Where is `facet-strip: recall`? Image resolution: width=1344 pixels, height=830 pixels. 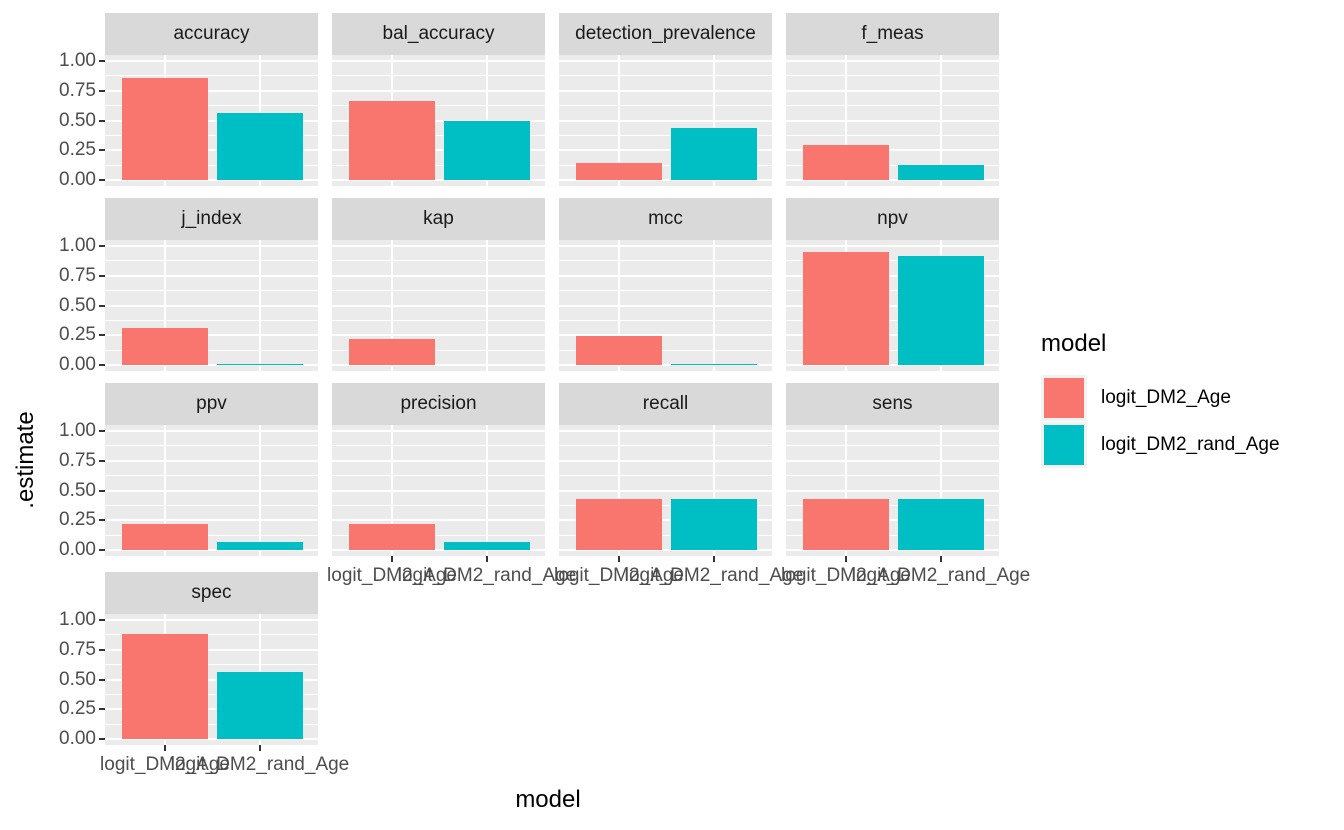 facet-strip: recall is located at coordinates (665, 404).